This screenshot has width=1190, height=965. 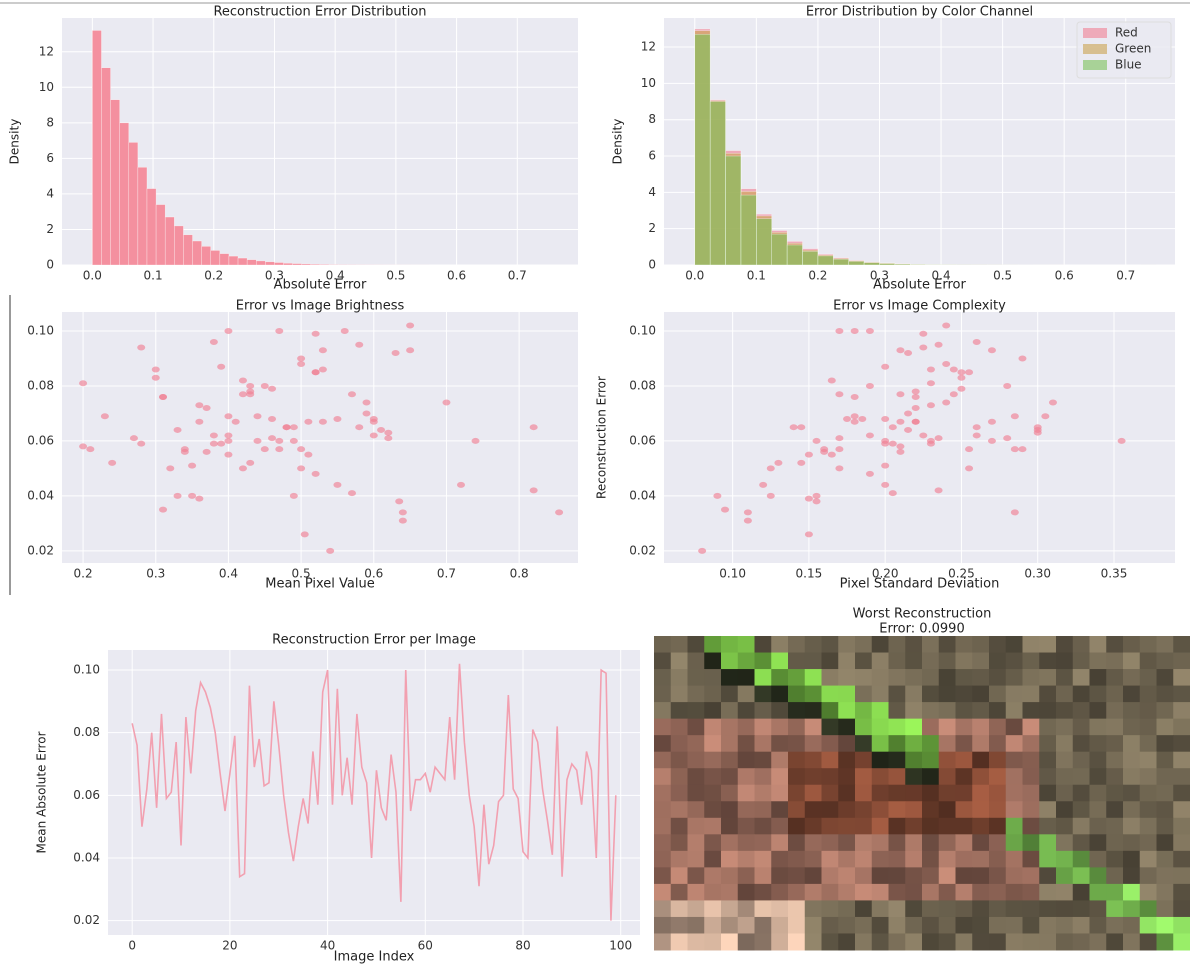 I want to click on x-tick-label: 0.7, so click(x=446, y=574).